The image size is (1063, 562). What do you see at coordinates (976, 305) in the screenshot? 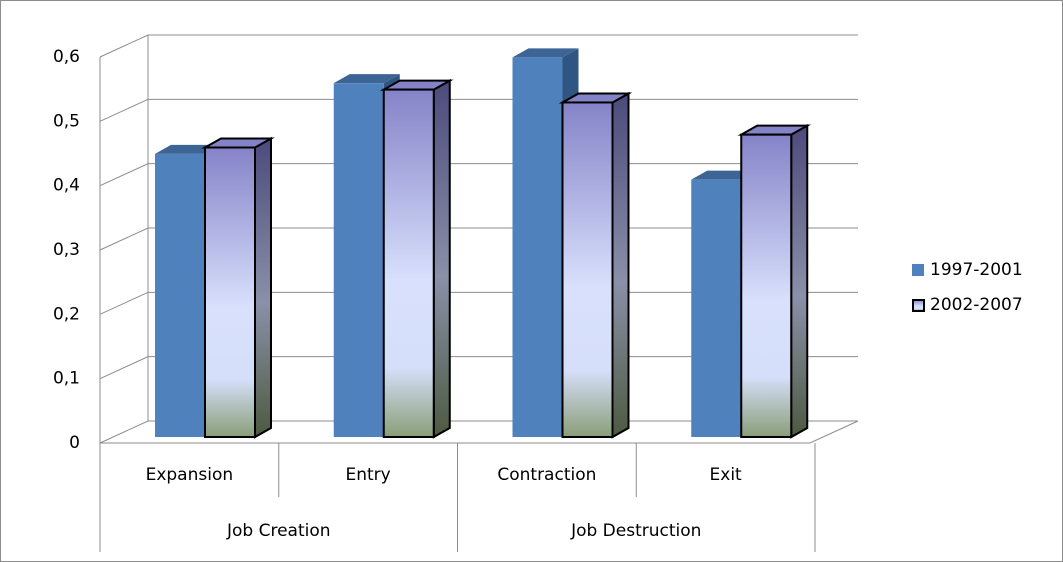
I see `legend-label: 2002-2007` at bounding box center [976, 305].